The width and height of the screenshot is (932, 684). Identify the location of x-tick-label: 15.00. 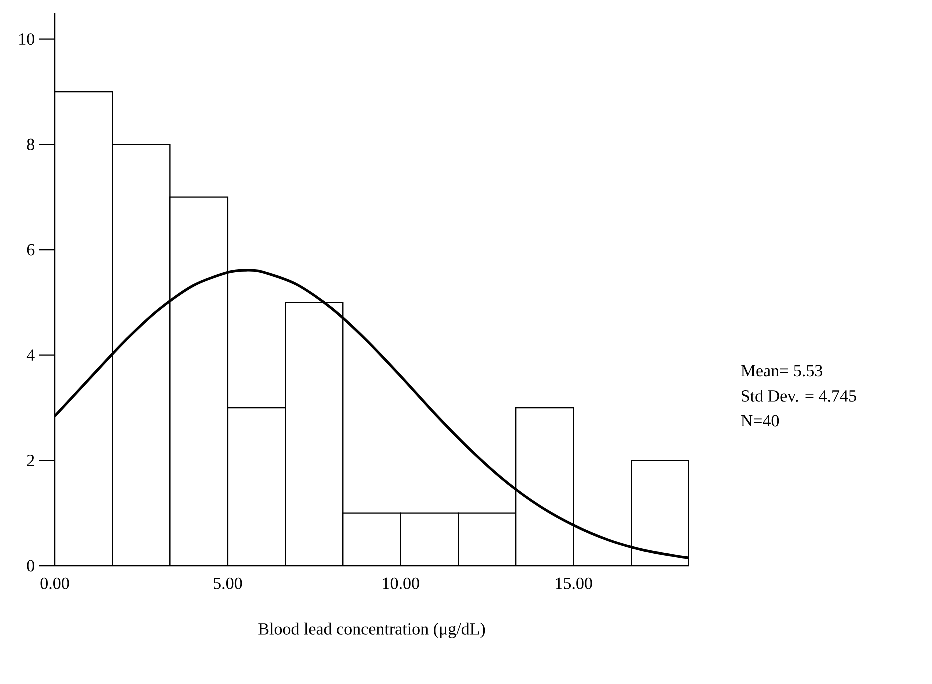
(574, 584).